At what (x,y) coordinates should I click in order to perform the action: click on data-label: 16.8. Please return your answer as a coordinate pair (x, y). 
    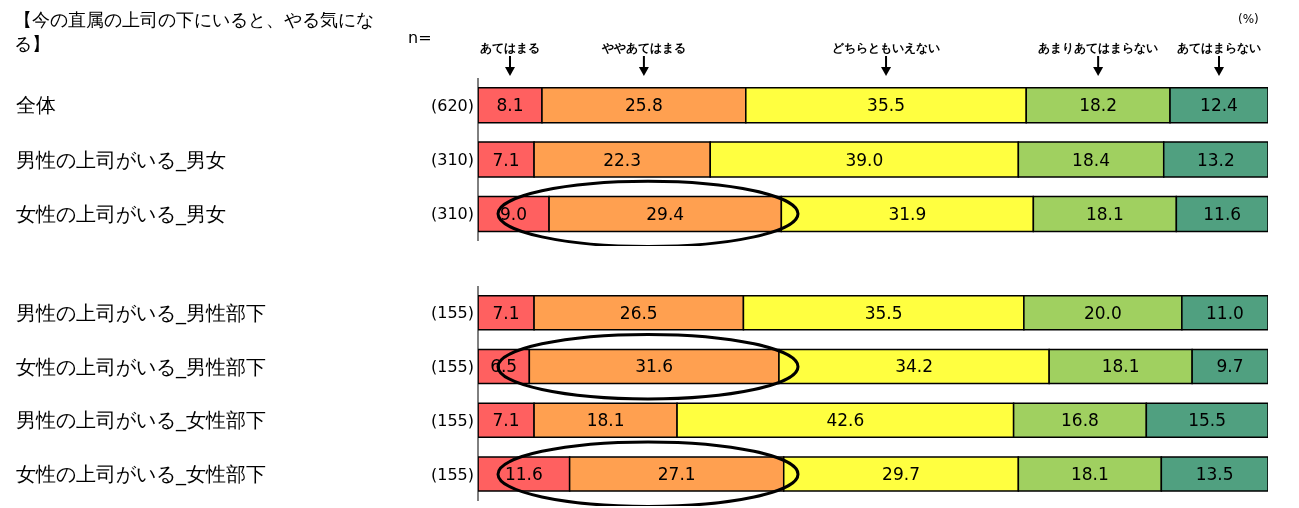
    Looking at the image, I should click on (1080, 420).